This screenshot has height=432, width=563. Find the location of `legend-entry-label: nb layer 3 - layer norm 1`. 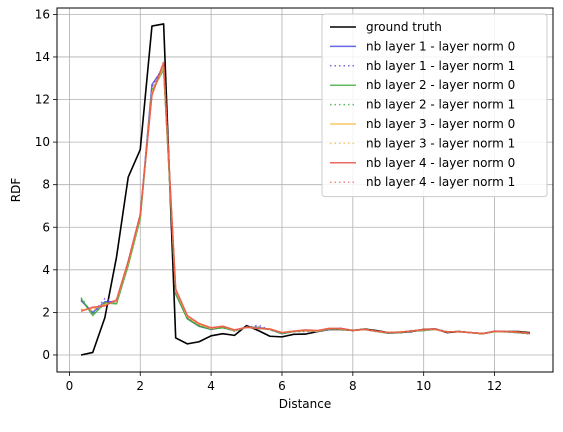

legend-entry-label: nb layer 3 - layer norm 1 is located at coordinates (440, 143).